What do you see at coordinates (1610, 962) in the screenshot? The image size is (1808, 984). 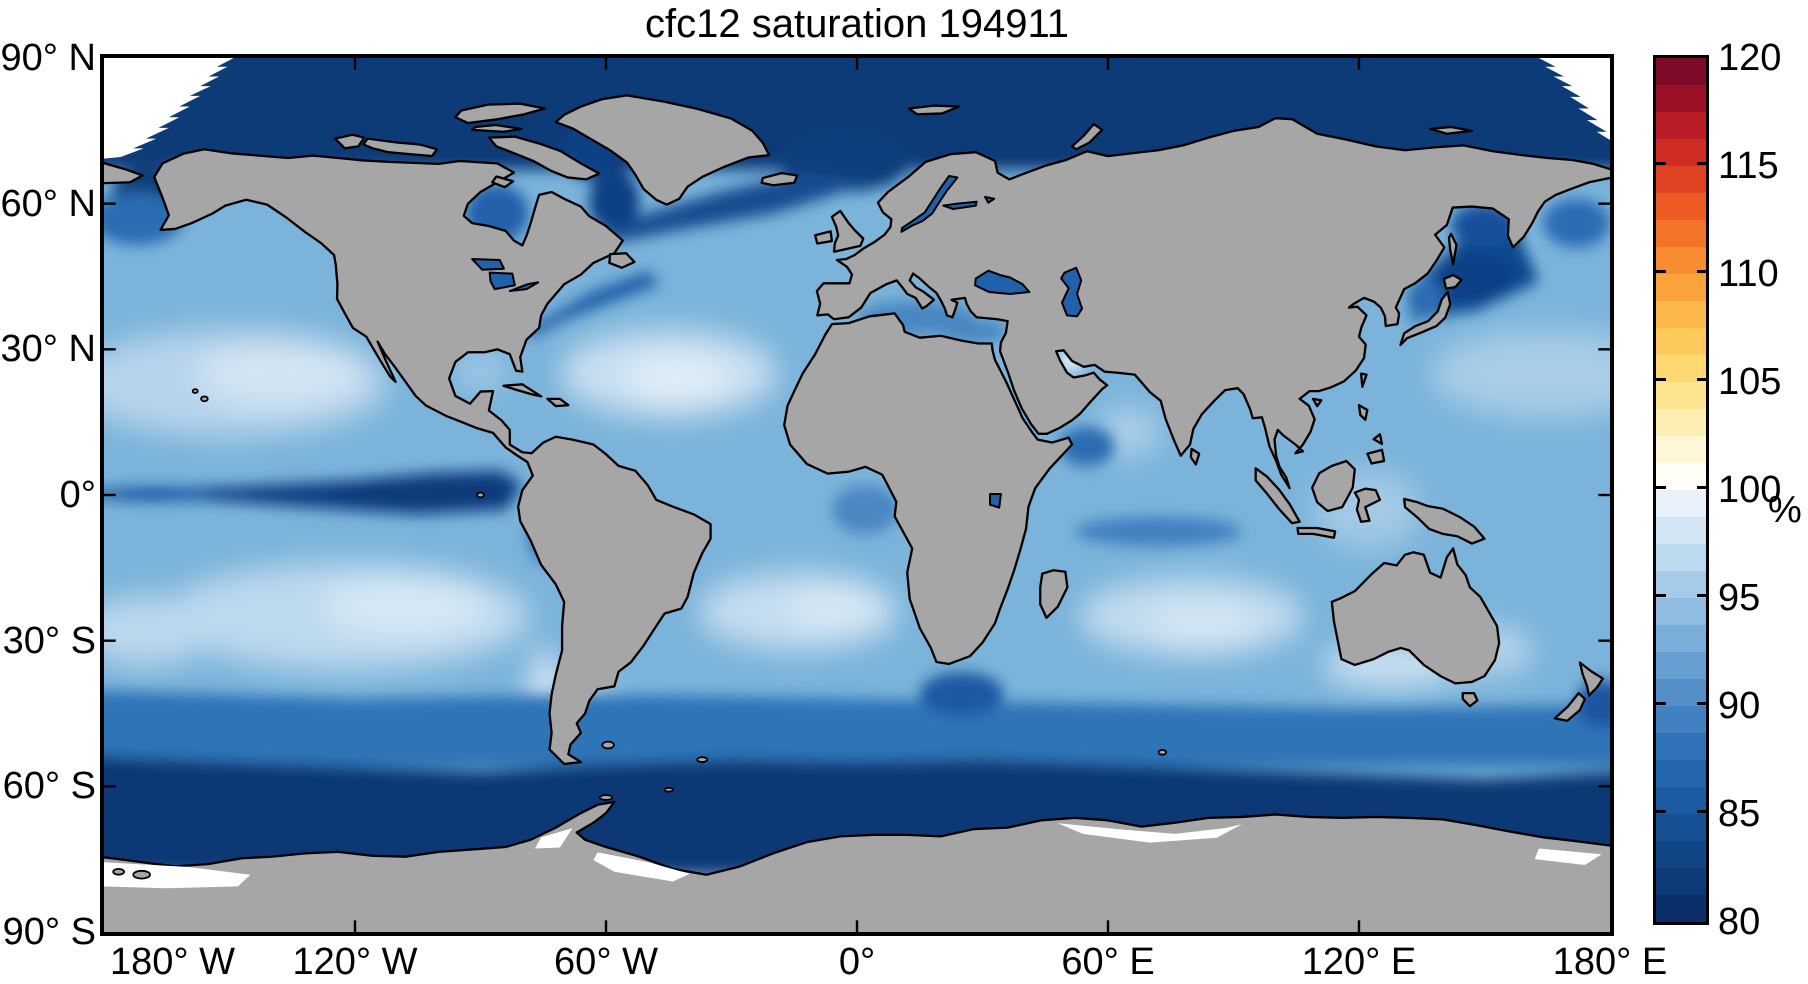 I see `lon-tick-180E: 180° E` at bounding box center [1610, 962].